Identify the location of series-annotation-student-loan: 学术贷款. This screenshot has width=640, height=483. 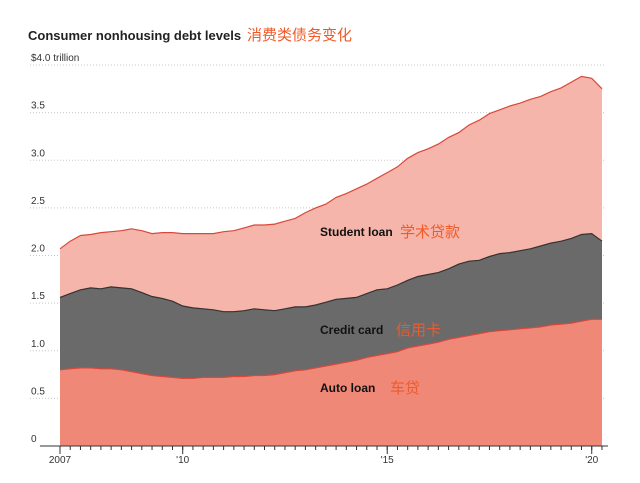
(430, 232).